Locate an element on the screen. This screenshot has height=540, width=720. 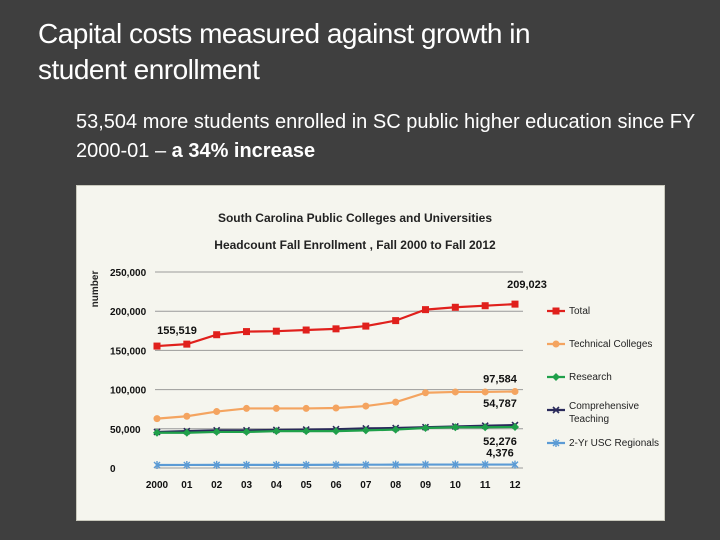
x-tick-label: 10 is located at coordinates (456, 485).